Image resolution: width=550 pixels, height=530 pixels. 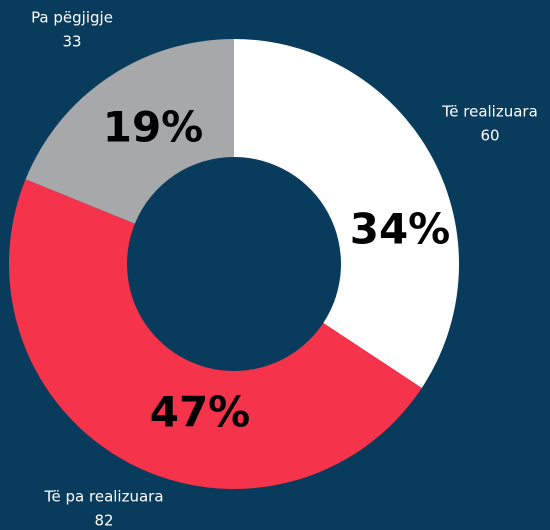 What do you see at coordinates (71, 42) in the screenshot?
I see `slice-value: 33` at bounding box center [71, 42].